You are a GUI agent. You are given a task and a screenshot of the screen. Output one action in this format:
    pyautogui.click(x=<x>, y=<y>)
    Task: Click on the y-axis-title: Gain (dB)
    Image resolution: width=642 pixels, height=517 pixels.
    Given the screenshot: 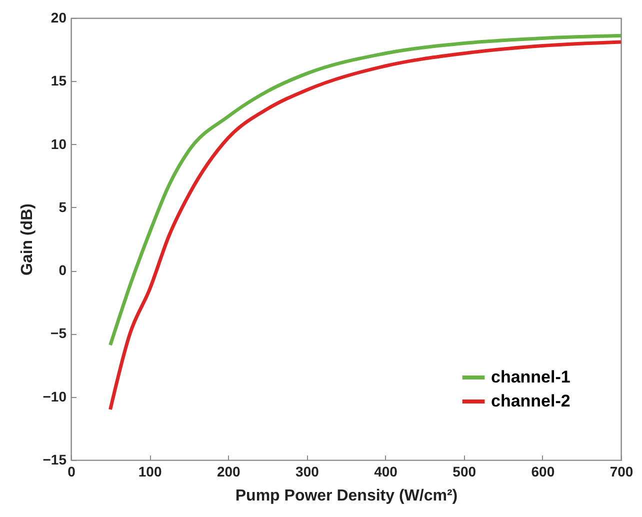 What is the action you would take?
    pyautogui.click(x=27, y=240)
    